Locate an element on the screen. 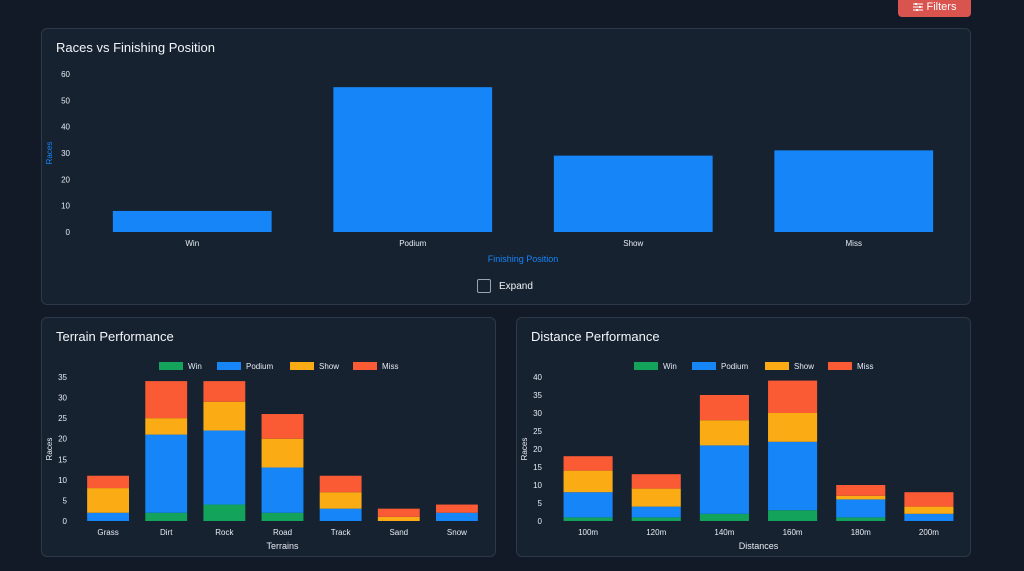  bar-120m-win is located at coordinates (656, 519).